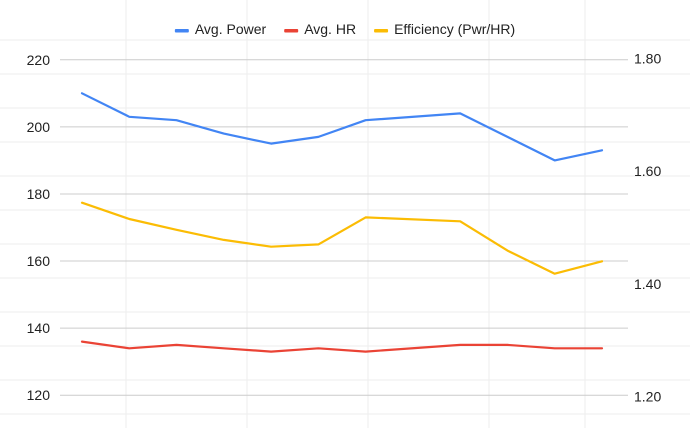  Describe the element at coordinates (39, 194) in the screenshot. I see `left-tick-label: 180` at that location.